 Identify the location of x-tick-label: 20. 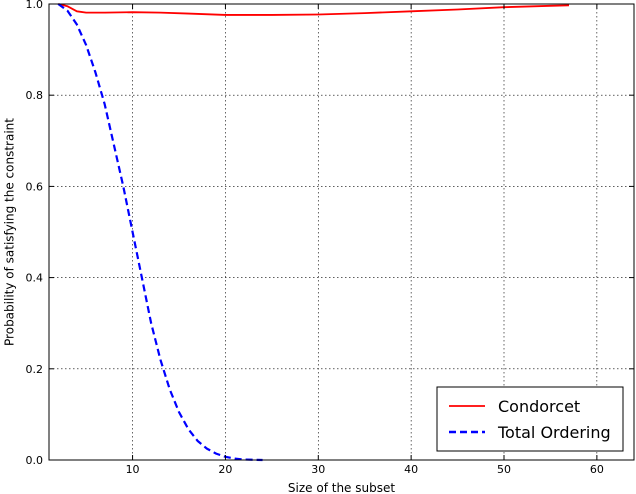
(225, 469).